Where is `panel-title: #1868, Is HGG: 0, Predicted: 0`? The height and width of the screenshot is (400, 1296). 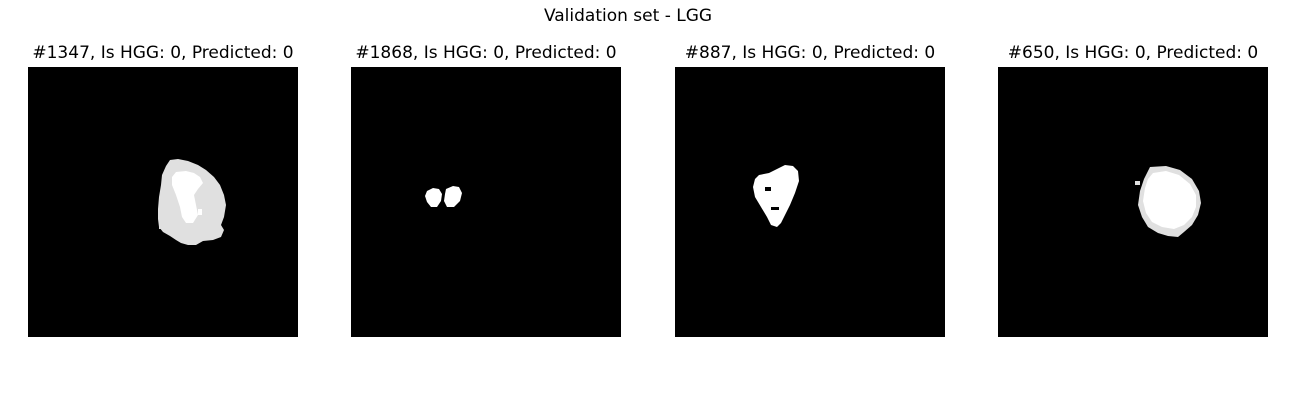
panel-title: #1868, Is HGG: 0, Predicted: 0 is located at coordinates (486, 53).